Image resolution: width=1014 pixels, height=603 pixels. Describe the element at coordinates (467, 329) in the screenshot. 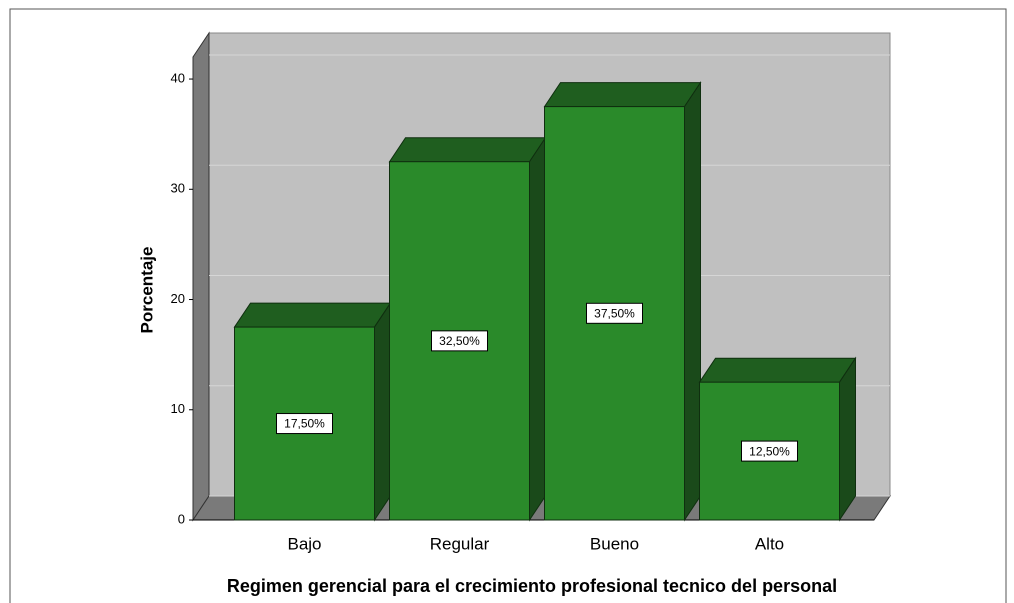

I see `bar-group: 32,50%` at that location.